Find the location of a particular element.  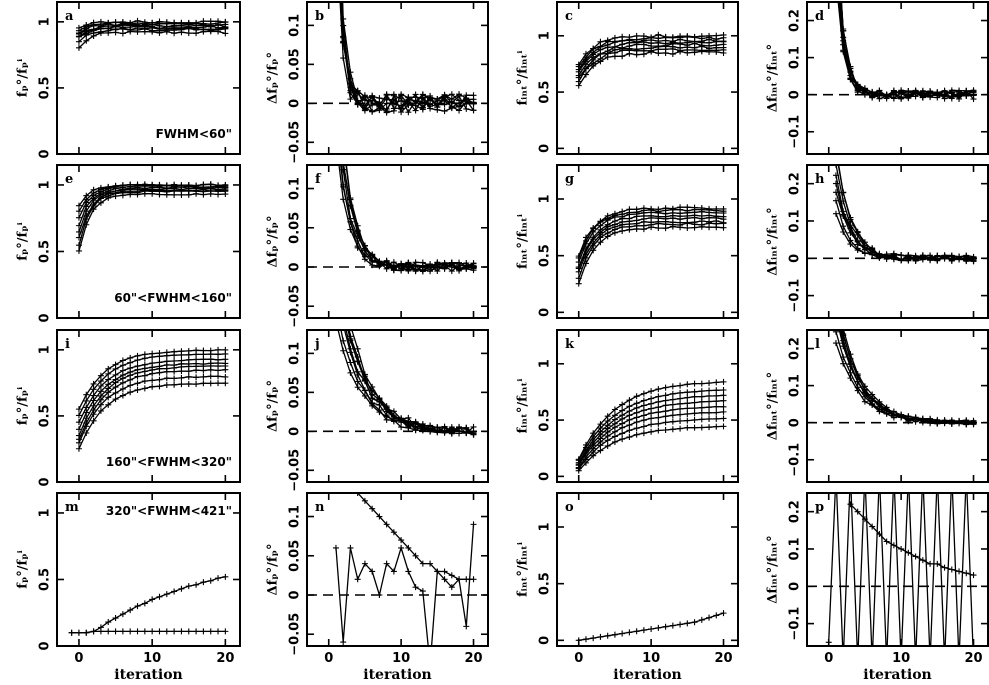

x-tick-label: 10 is located at coordinates (901, 658).